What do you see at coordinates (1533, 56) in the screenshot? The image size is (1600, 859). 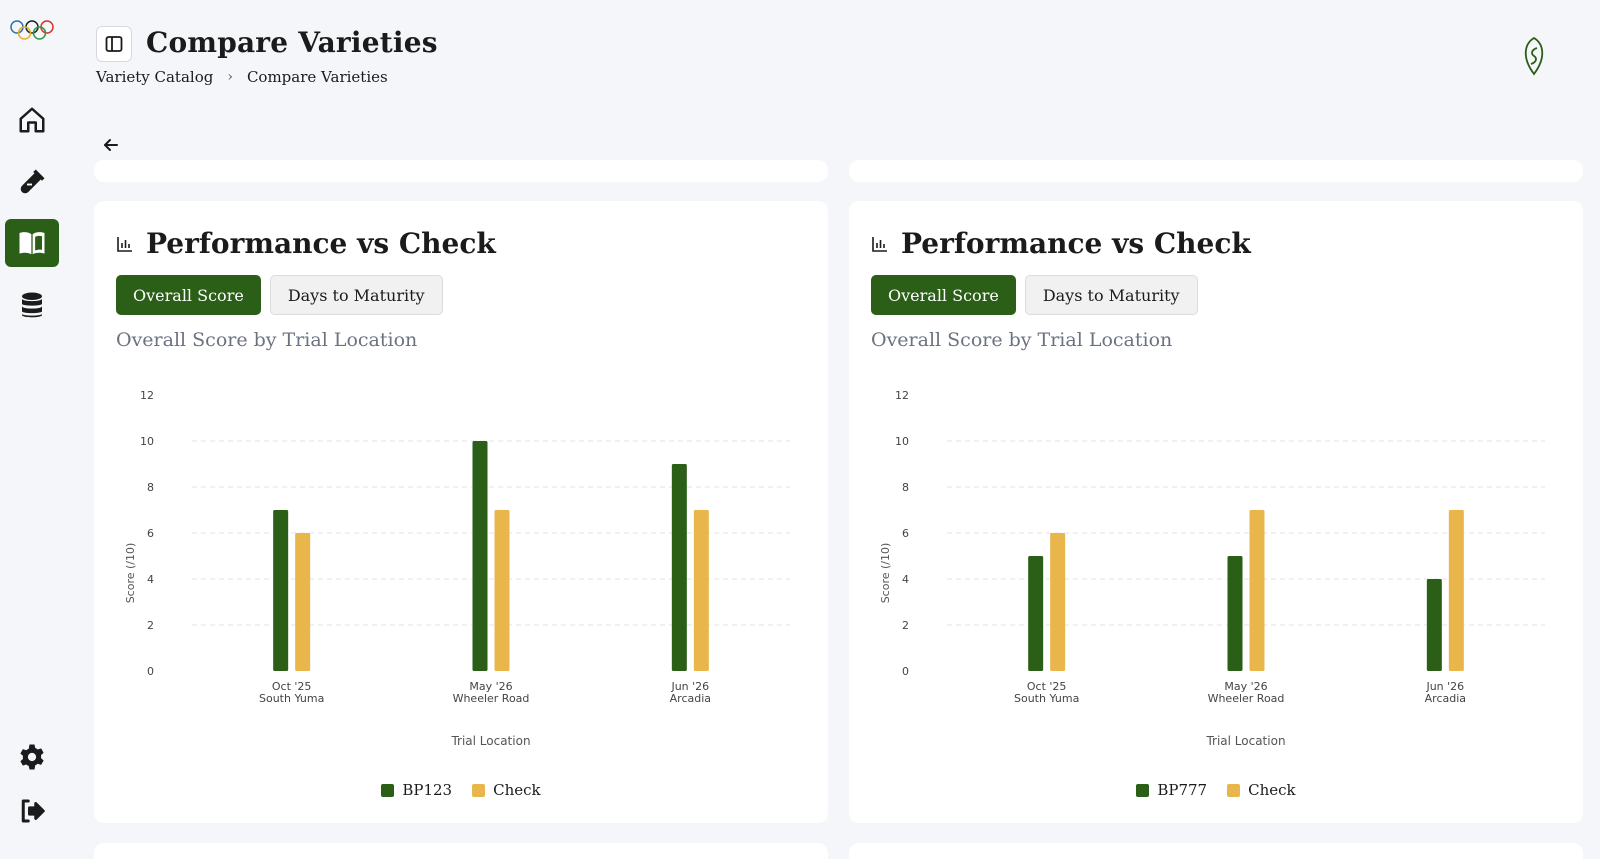 I see `leaf-logo` at bounding box center [1533, 56].